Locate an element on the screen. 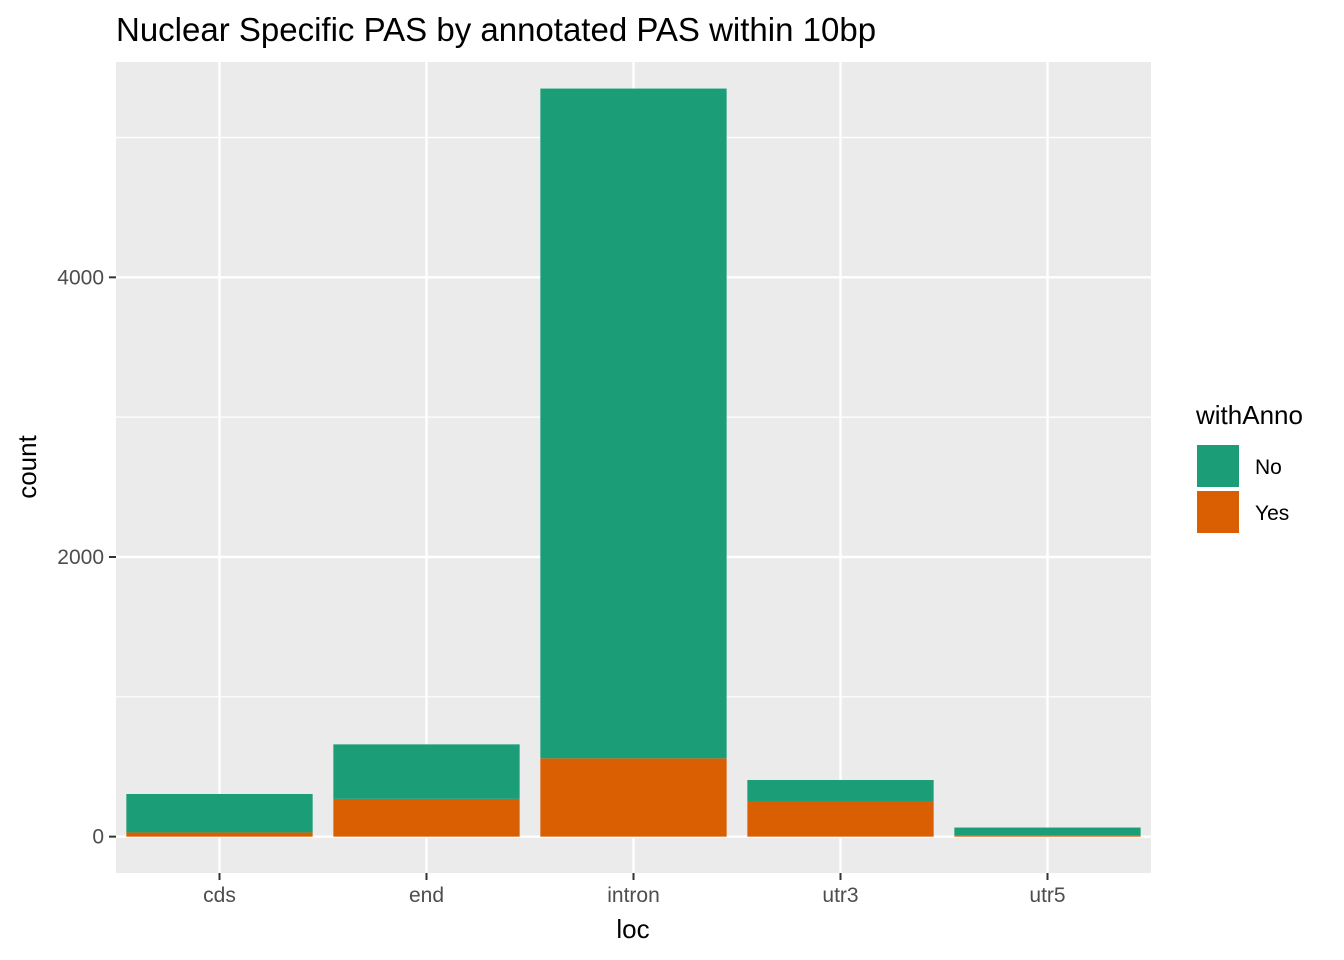 The image size is (1344, 960). bar-end-no is located at coordinates (426, 771).